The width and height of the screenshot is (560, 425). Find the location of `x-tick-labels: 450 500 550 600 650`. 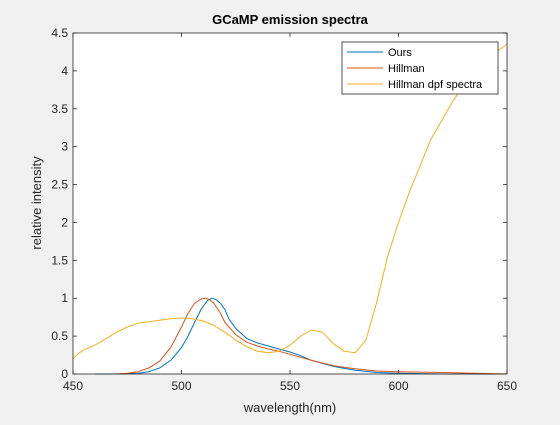

x-tick-labels: 450 500 550 600 650 is located at coordinates (290, 386).